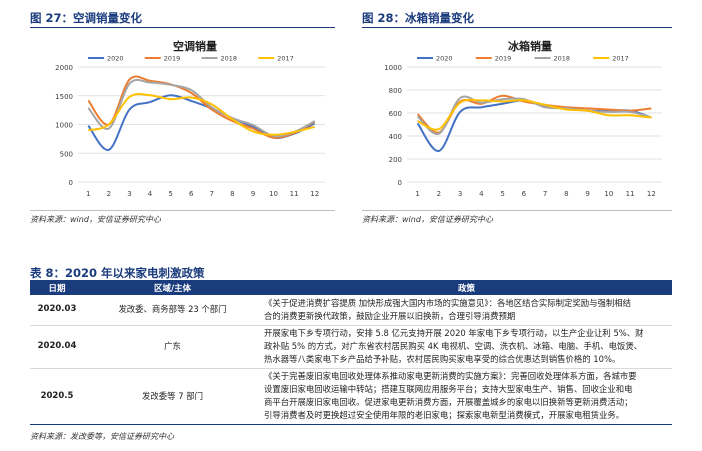  I want to click on fridge-chart-title: 冰箱销量, so click(530, 46).